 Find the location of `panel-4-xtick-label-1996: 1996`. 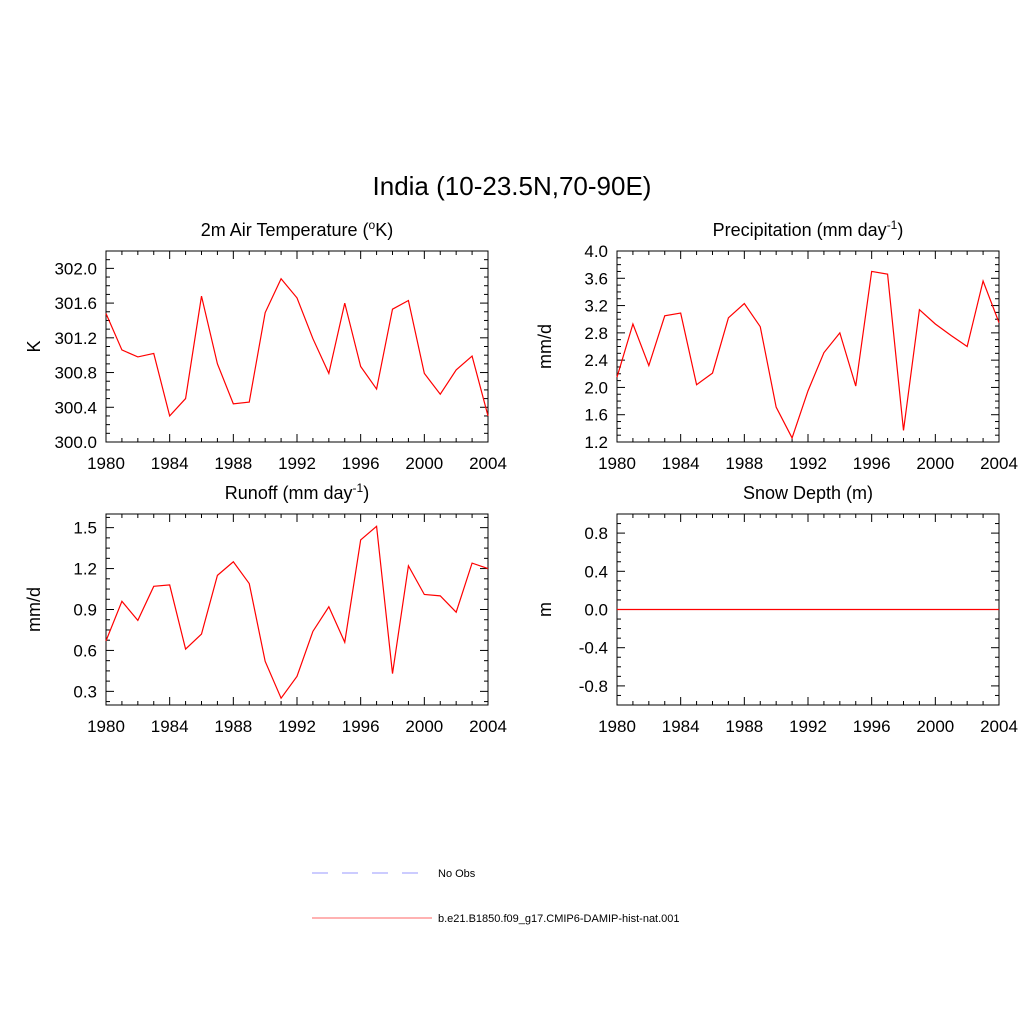

panel-4-xtick-label-1996: 1996 is located at coordinates (872, 726).